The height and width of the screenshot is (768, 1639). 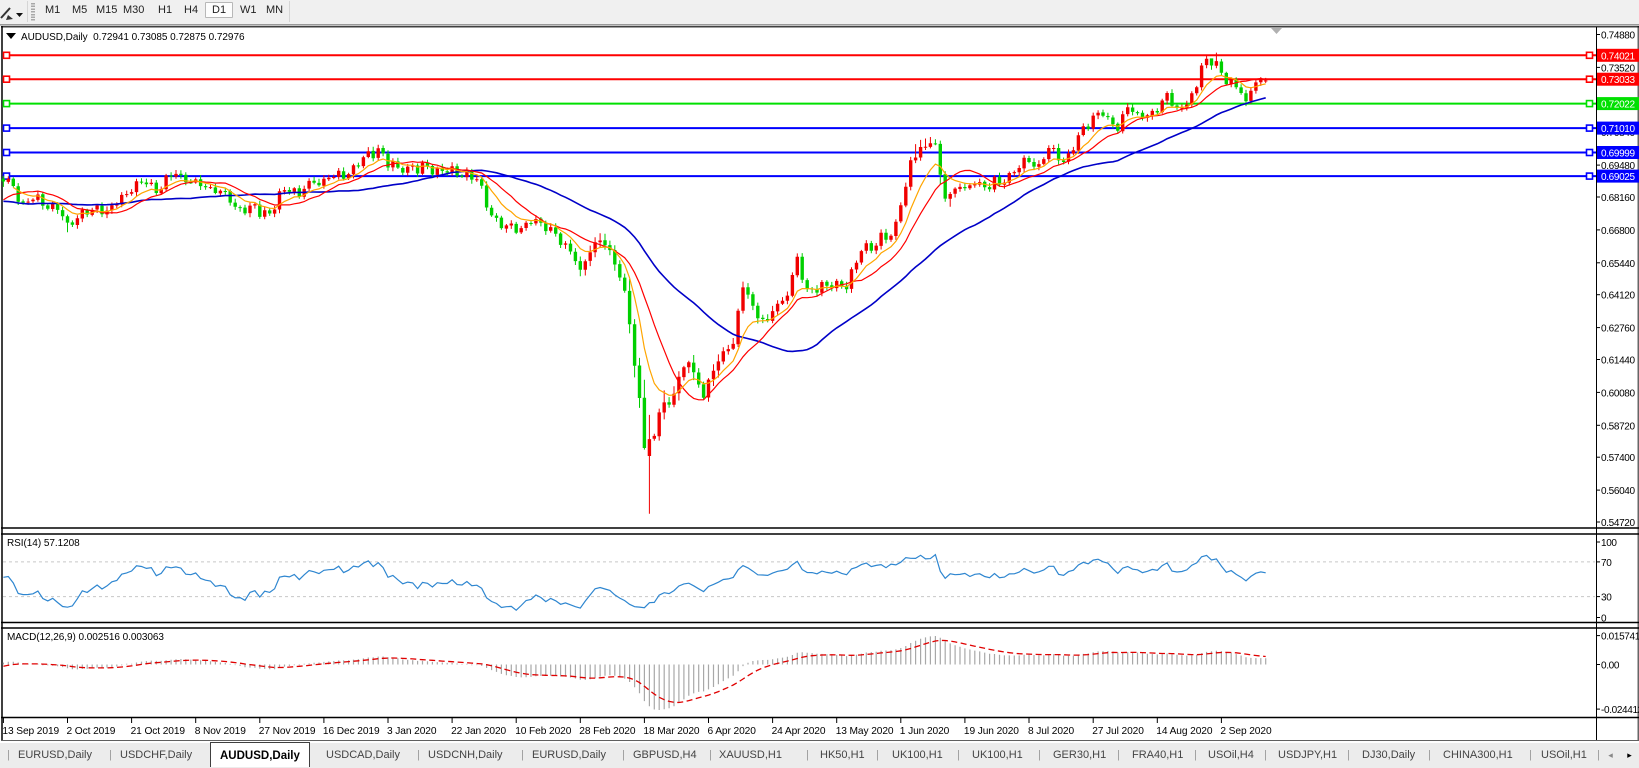 I want to click on svg-text: 13 Sep 2019, so click(x=30, y=731).